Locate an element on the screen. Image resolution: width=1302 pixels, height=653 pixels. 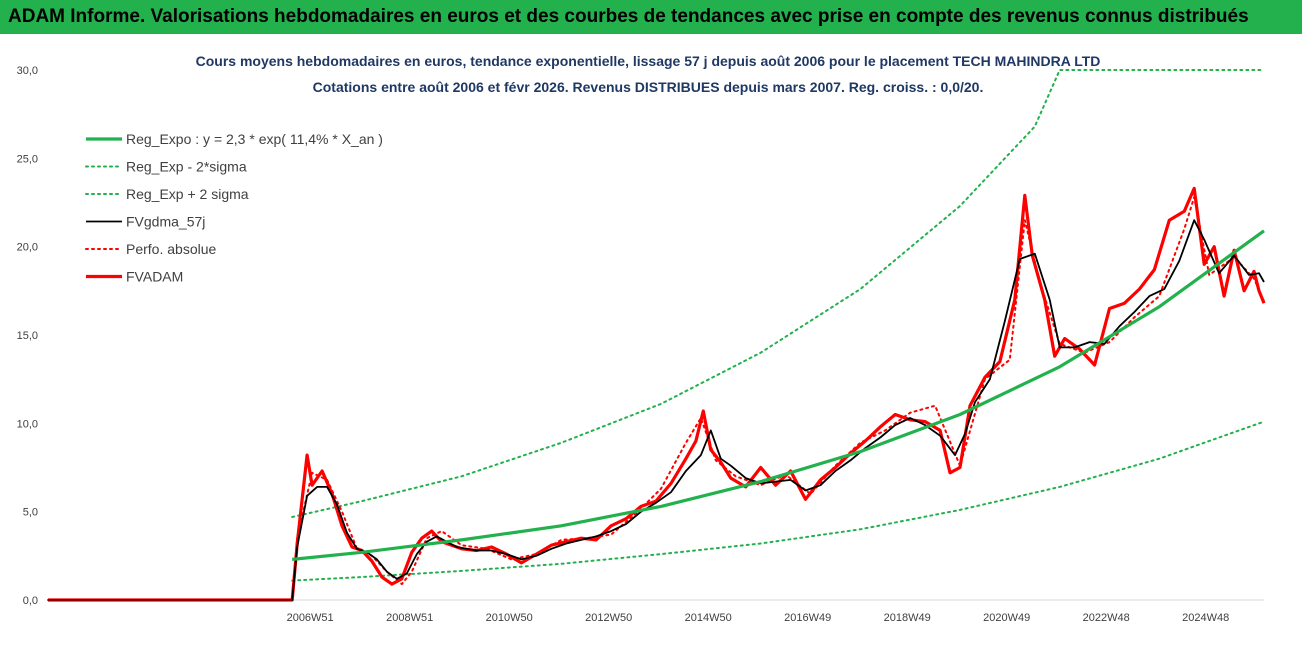
y-tick-label: 0,0 is located at coordinates (30, 601).